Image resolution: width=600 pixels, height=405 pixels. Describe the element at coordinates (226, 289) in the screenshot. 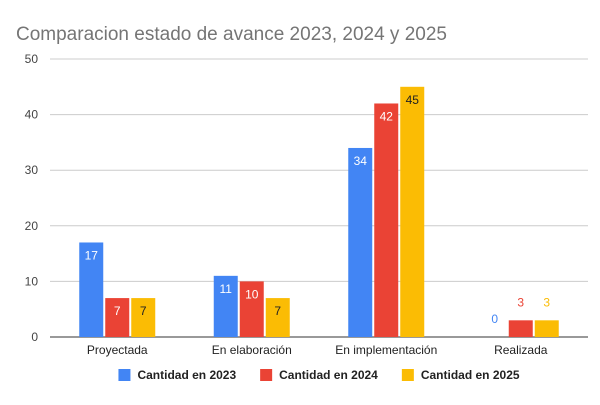

I see `data-label: 11` at that location.